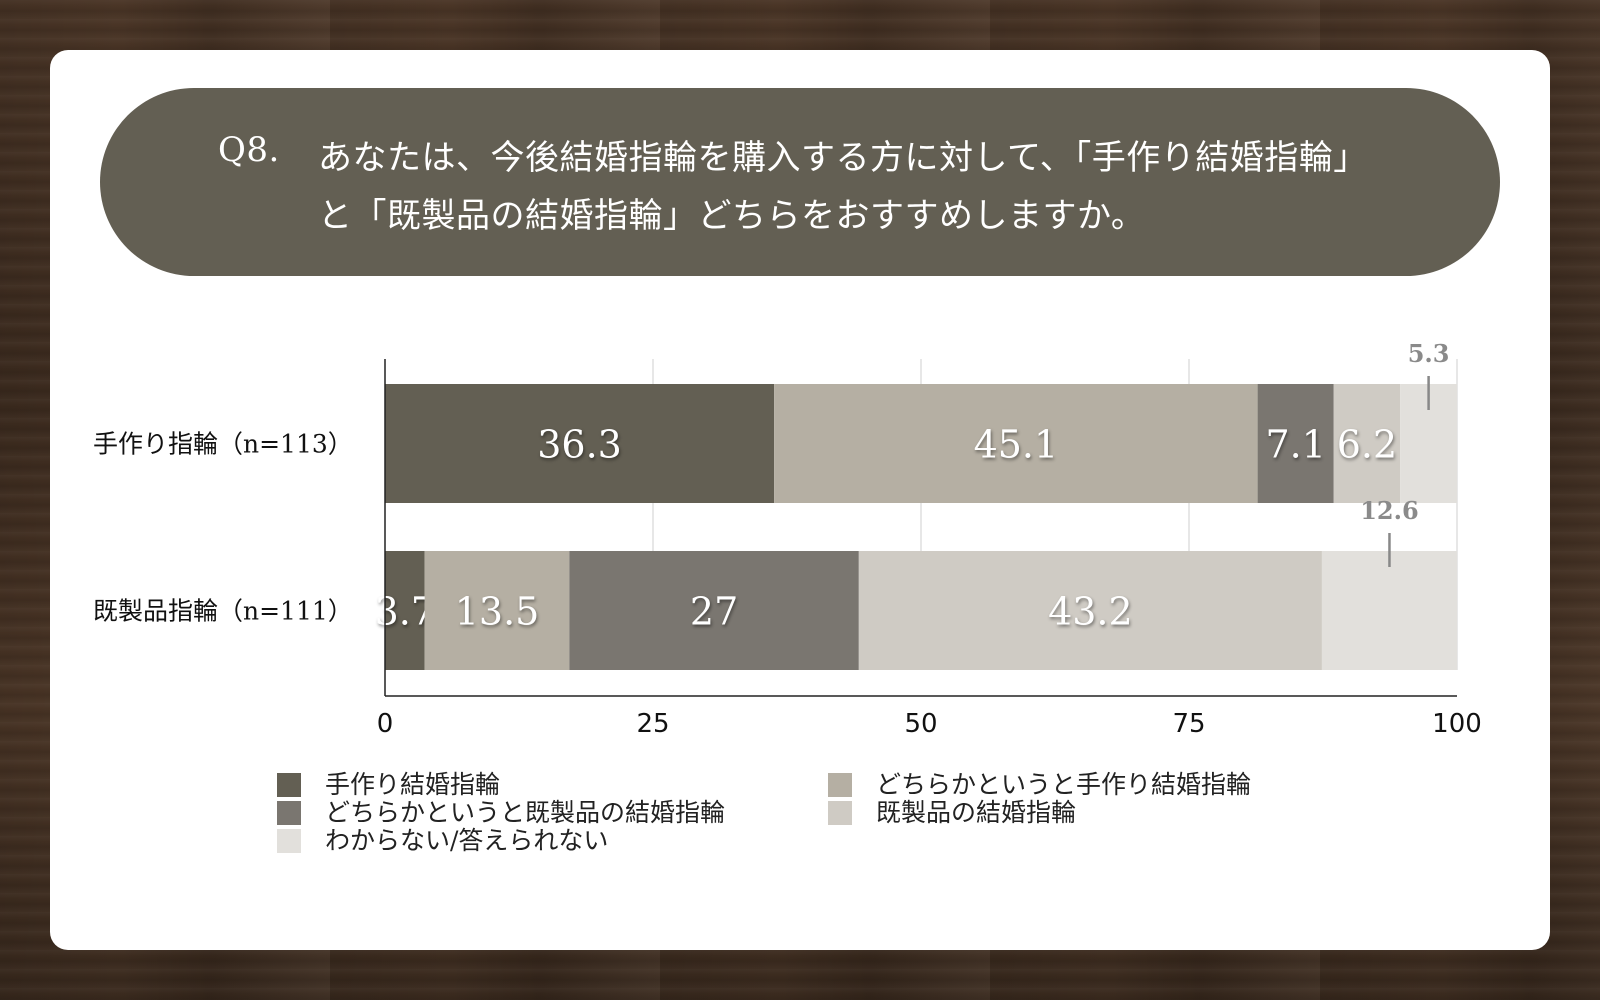 This screenshot has width=1600, height=1000. I want to click on x-tick-label: 100, so click(1457, 724).